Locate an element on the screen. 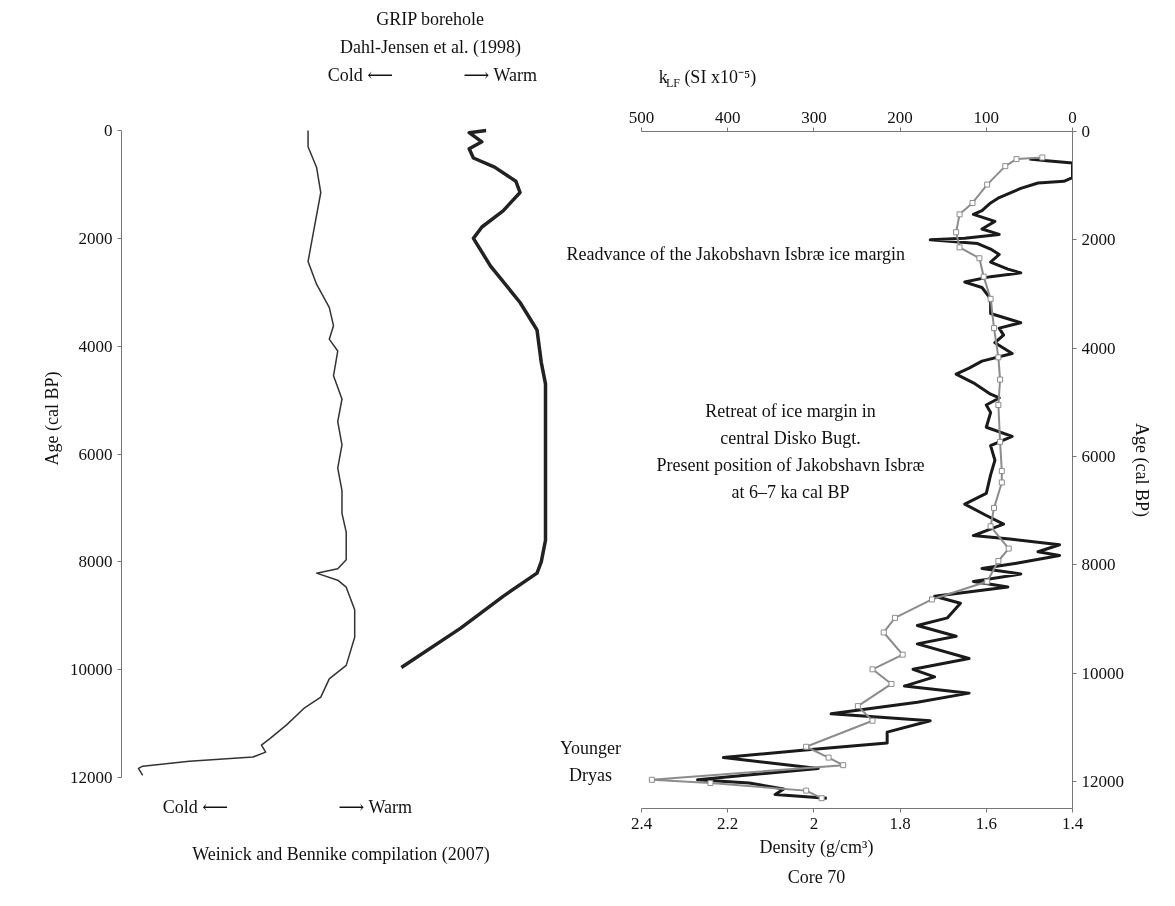  text: Younger Dryas is located at coordinates (590, 761).